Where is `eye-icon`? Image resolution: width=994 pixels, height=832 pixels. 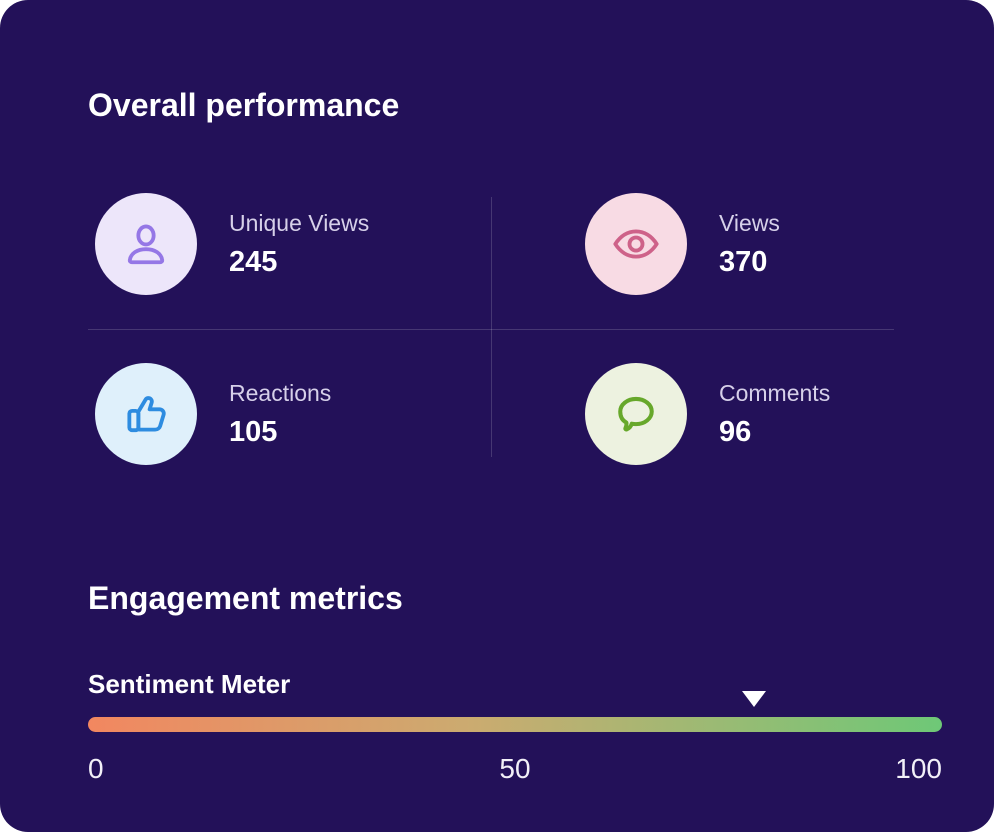 eye-icon is located at coordinates (636, 244).